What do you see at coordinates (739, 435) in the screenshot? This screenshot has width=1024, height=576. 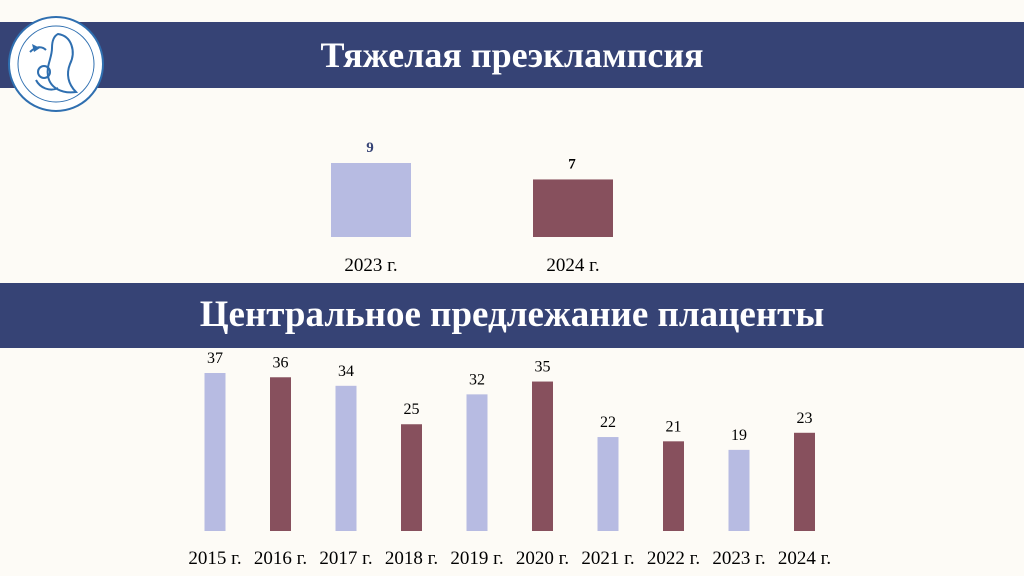 I see `data-label: 19` at bounding box center [739, 435].